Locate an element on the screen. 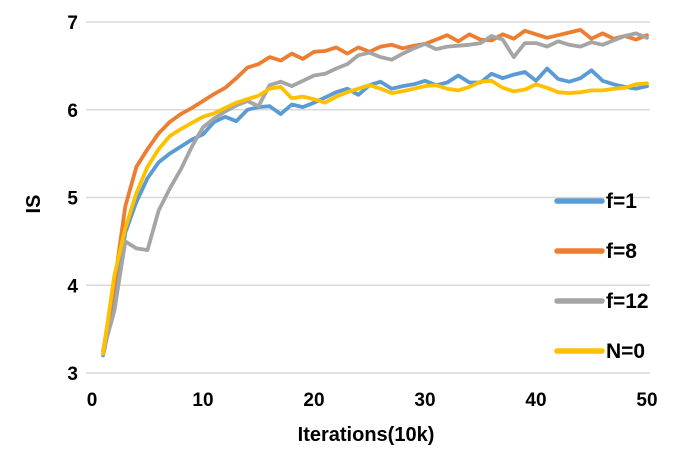  y-axis-title: IS is located at coordinates (34, 204).